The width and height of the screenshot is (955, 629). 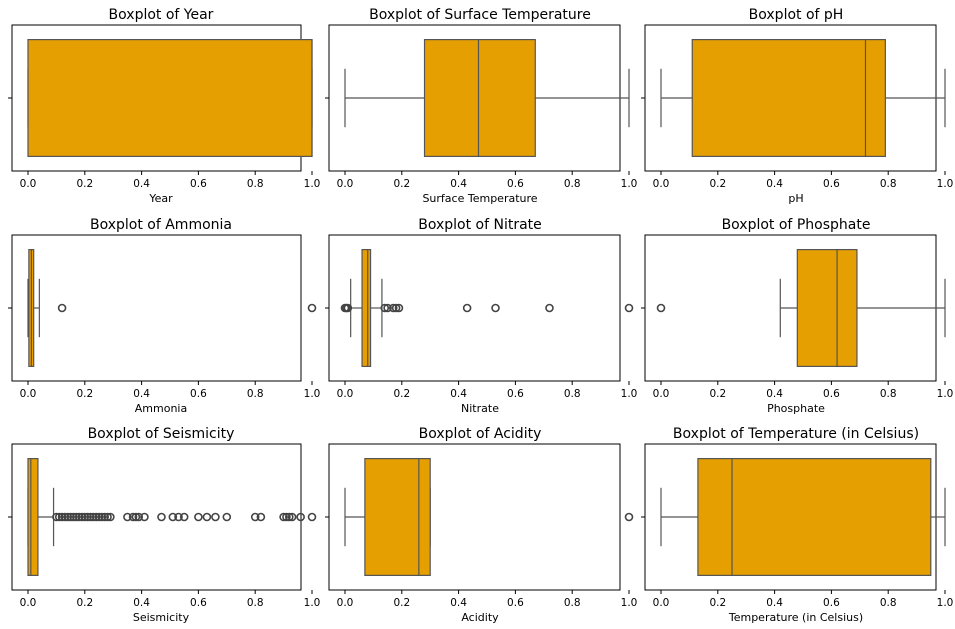 I want to click on chart-title: Boxplot of pH, so click(x=796, y=15).